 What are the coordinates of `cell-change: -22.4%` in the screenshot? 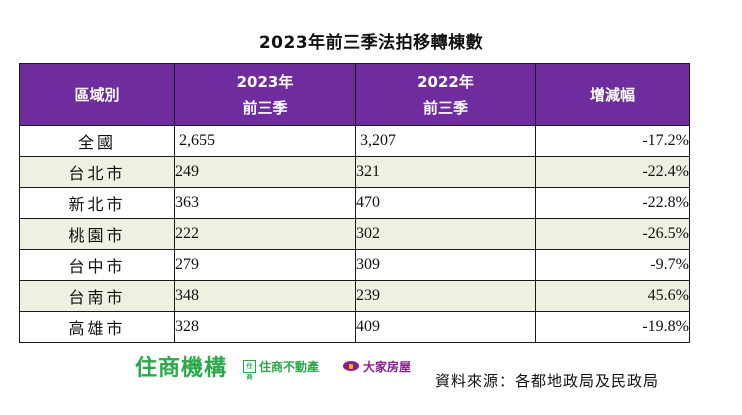 It's located at (612, 172).